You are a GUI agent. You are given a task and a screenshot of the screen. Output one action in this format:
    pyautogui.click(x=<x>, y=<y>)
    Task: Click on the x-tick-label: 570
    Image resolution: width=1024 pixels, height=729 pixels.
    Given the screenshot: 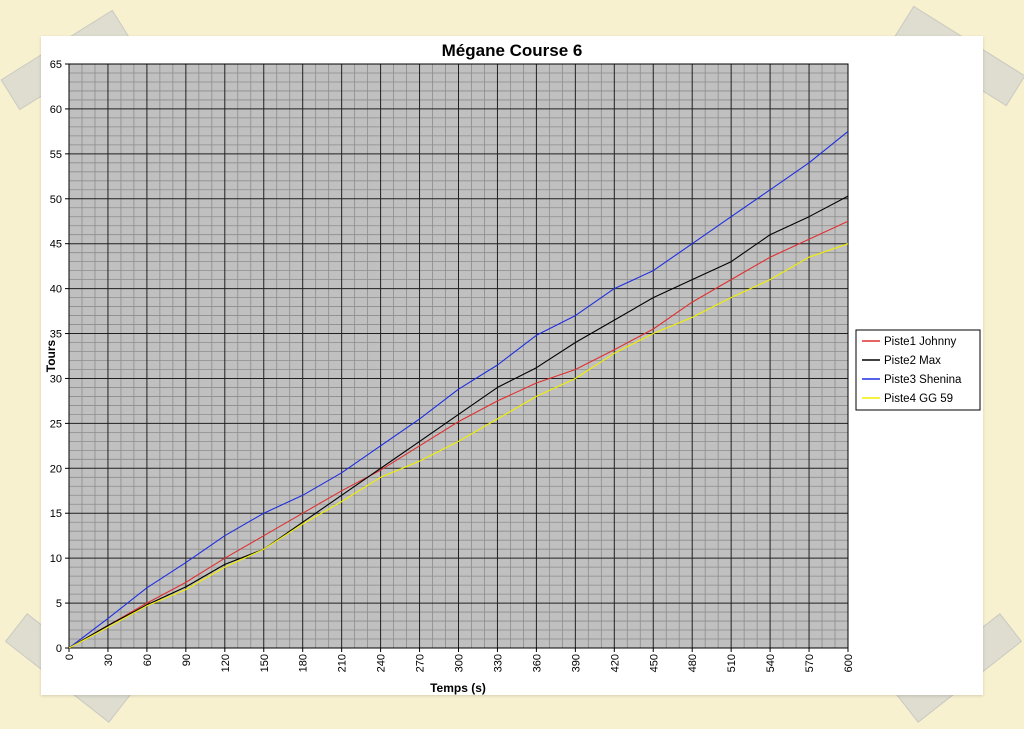 What is the action you would take?
    pyautogui.click(x=810, y=663)
    